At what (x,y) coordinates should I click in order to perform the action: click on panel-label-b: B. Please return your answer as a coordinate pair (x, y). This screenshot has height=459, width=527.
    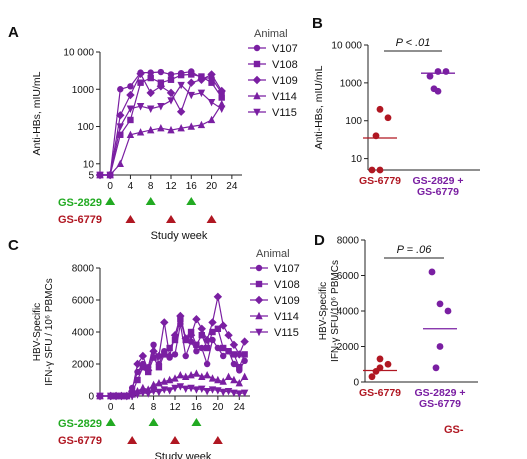
    Looking at the image, I should click on (317, 23).